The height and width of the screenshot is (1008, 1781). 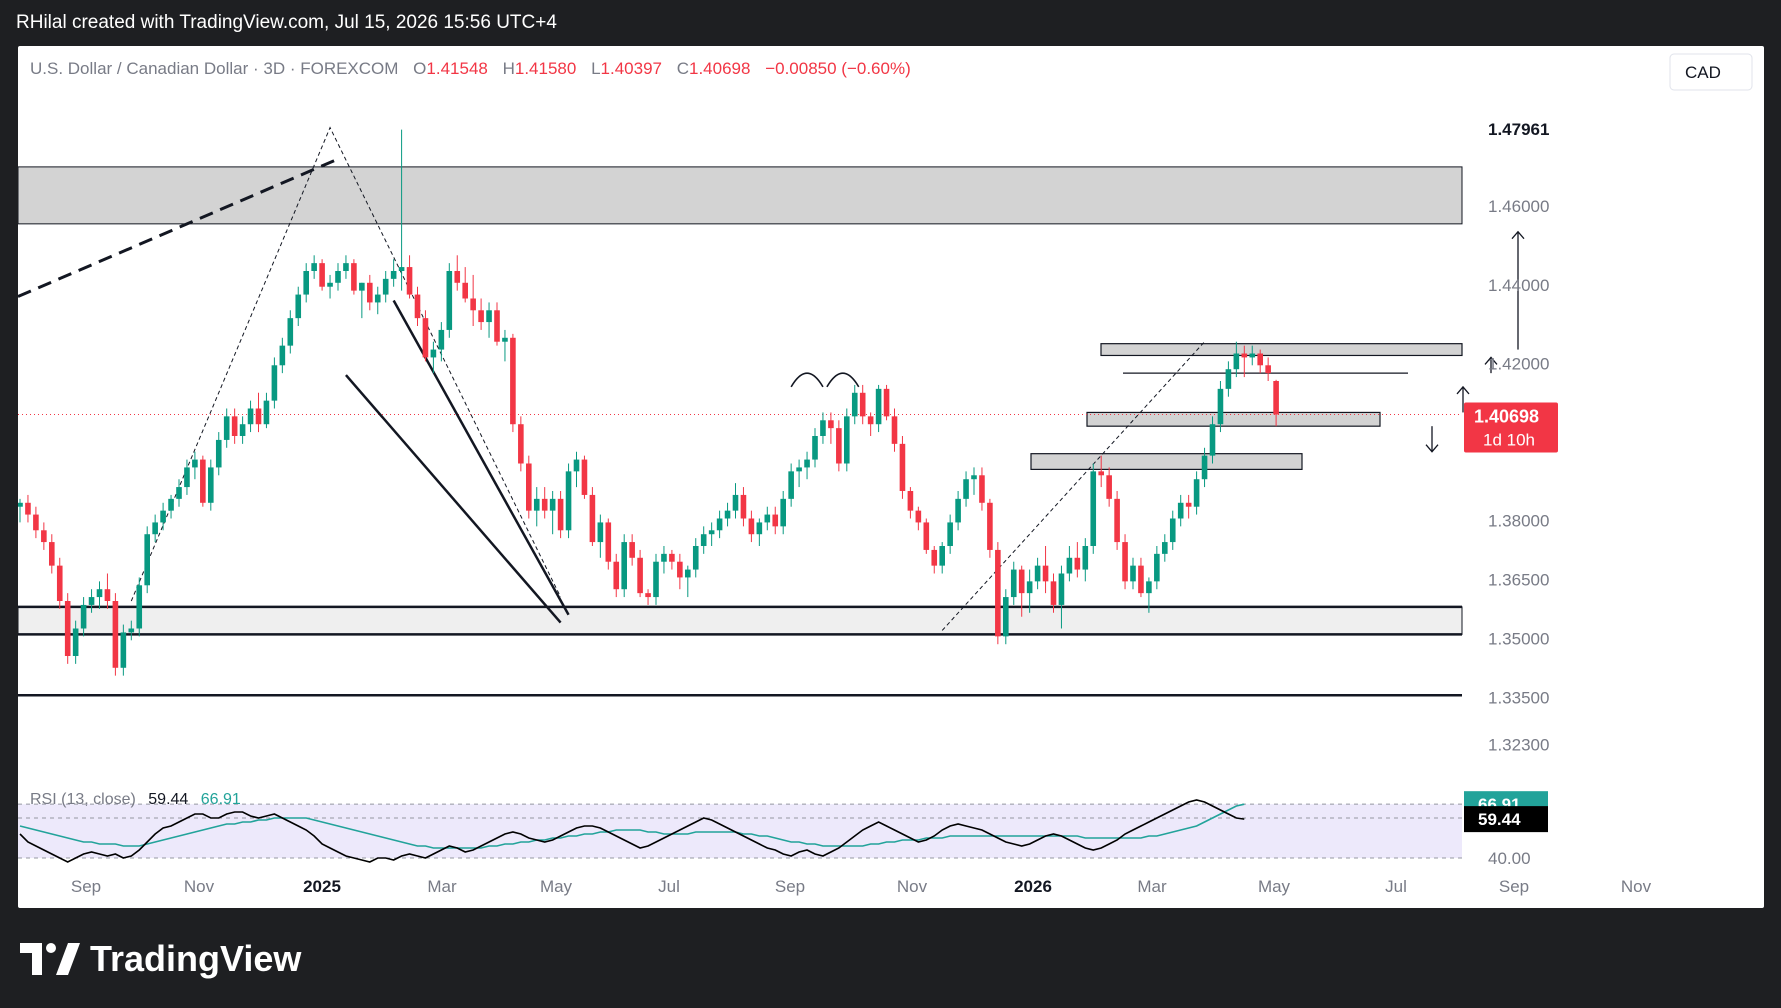 I want to click on trendline-dashed, so click(x=178, y=227).